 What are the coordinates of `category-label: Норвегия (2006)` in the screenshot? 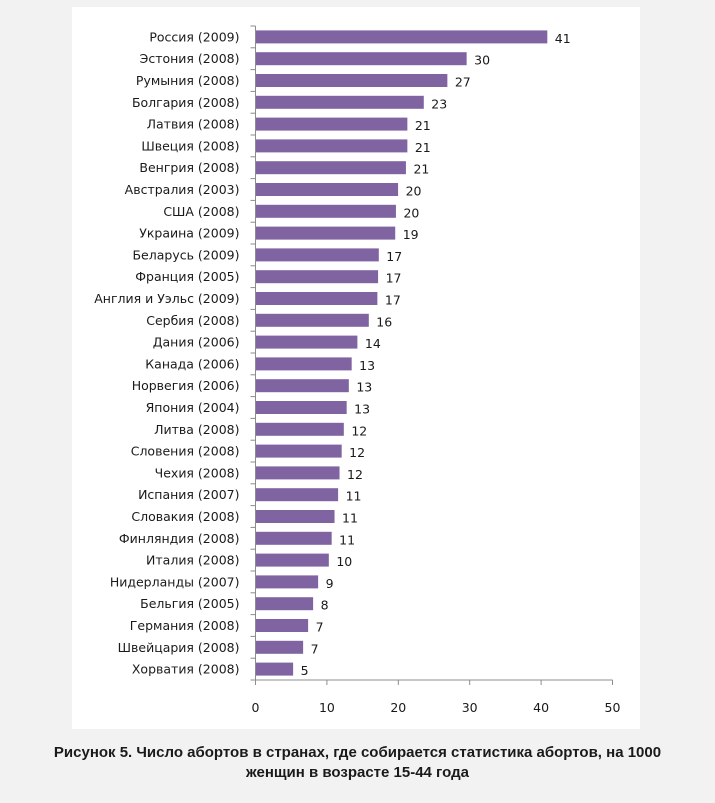 It's located at (186, 385).